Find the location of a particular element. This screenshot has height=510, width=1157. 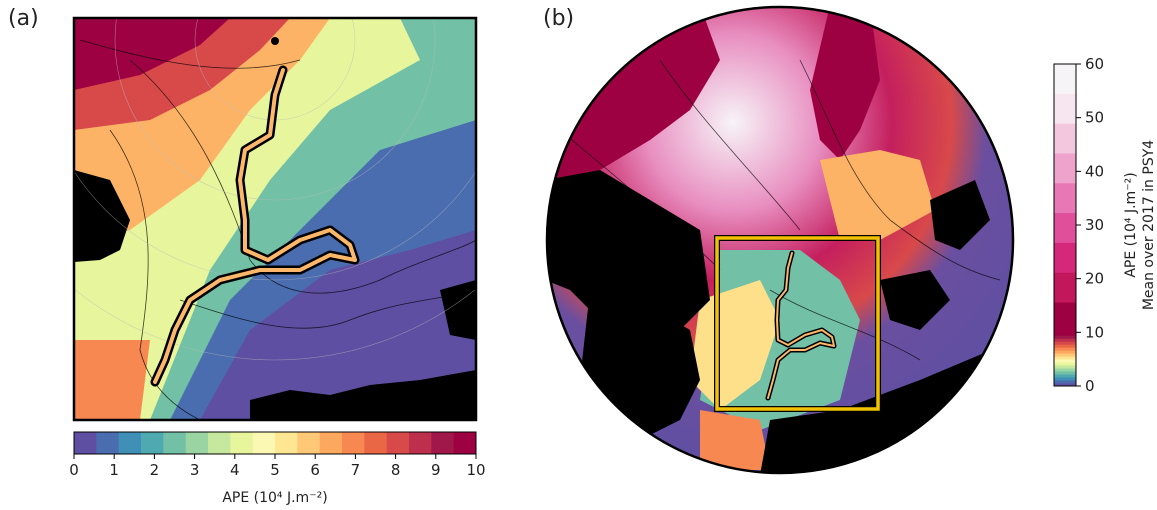

ape-band-6-a is located at coordinates (152, 54).